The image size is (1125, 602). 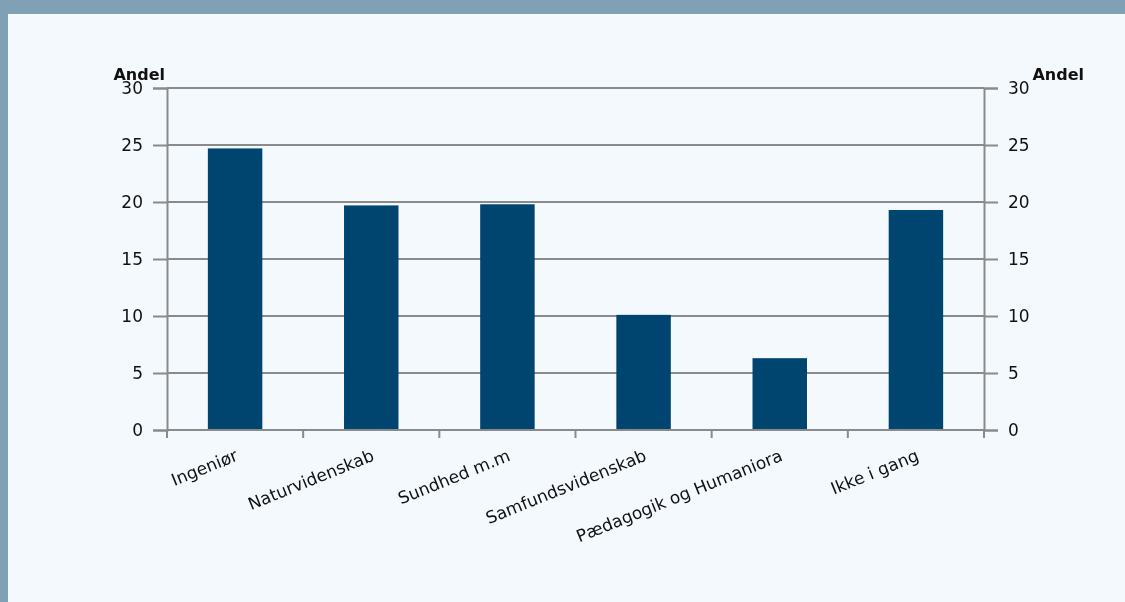 What do you see at coordinates (137, 372) in the screenshot?
I see `y-tick-label: 5` at bounding box center [137, 372].